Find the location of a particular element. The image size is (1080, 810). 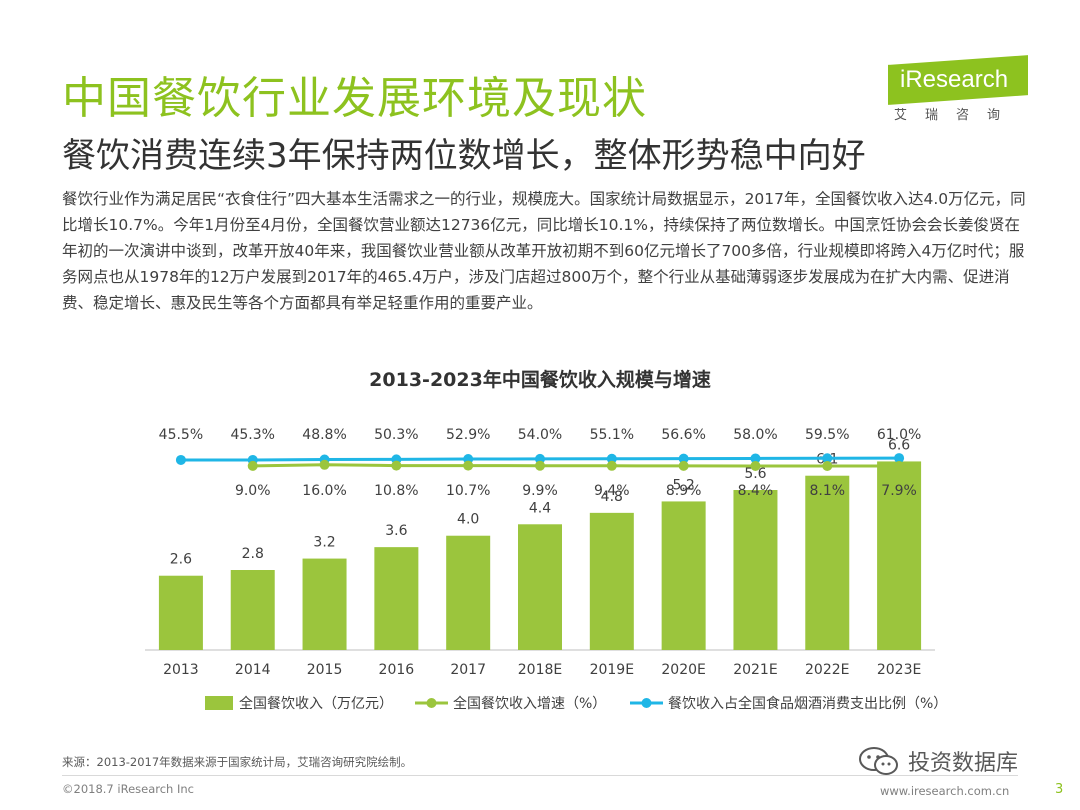

bar-2017 is located at coordinates (468, 592).